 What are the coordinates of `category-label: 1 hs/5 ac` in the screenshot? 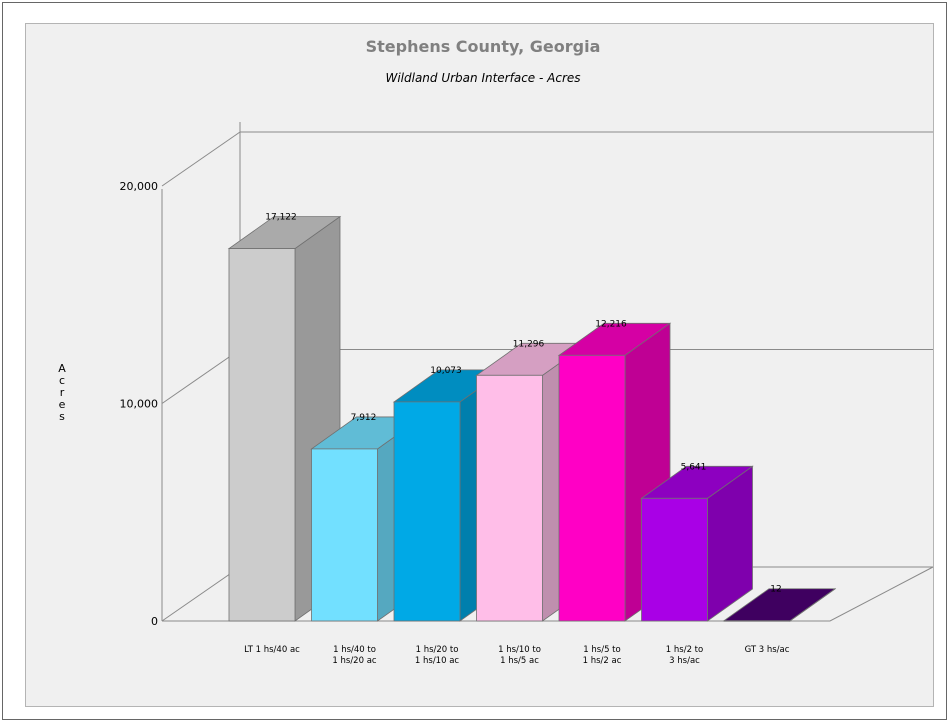 It's located at (519, 661).